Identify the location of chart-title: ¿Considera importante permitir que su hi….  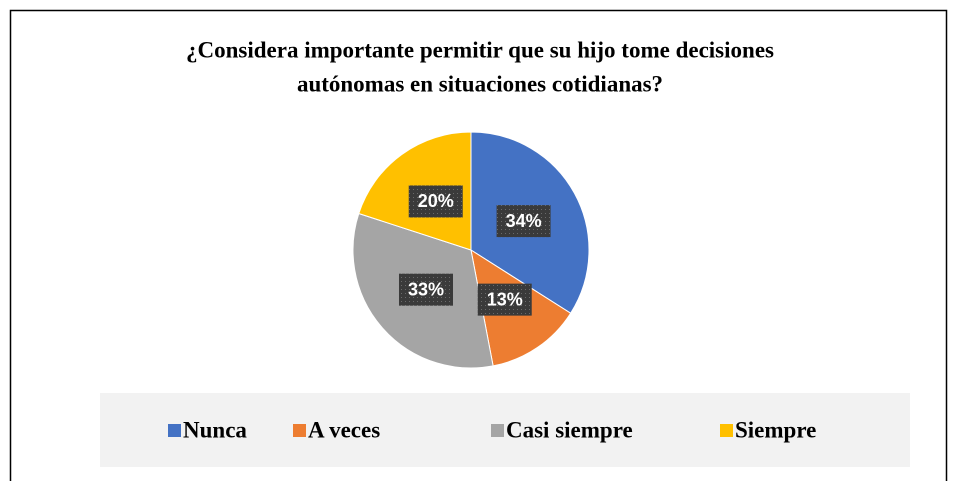
(480, 49).